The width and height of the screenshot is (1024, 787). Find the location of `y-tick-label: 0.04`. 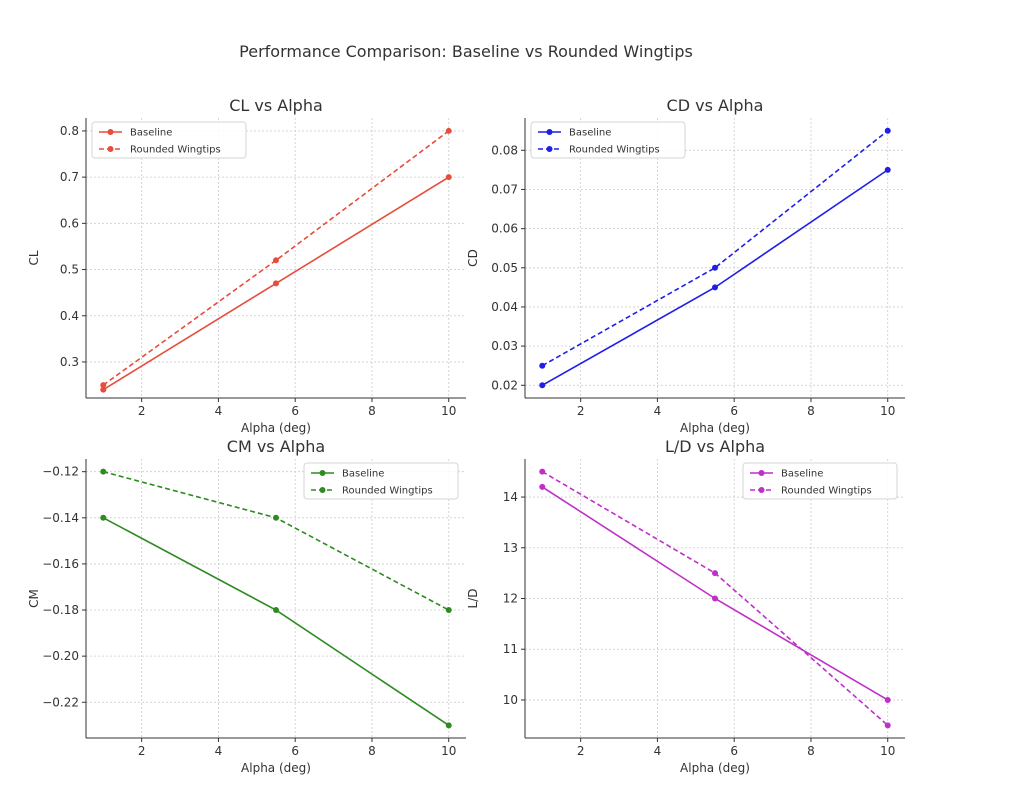

y-tick-label: 0.04 is located at coordinates (504, 307).